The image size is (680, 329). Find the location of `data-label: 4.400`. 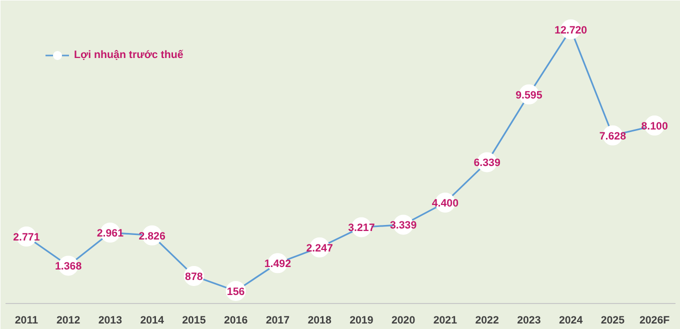

data-label: 4.400 is located at coordinates (445, 204).